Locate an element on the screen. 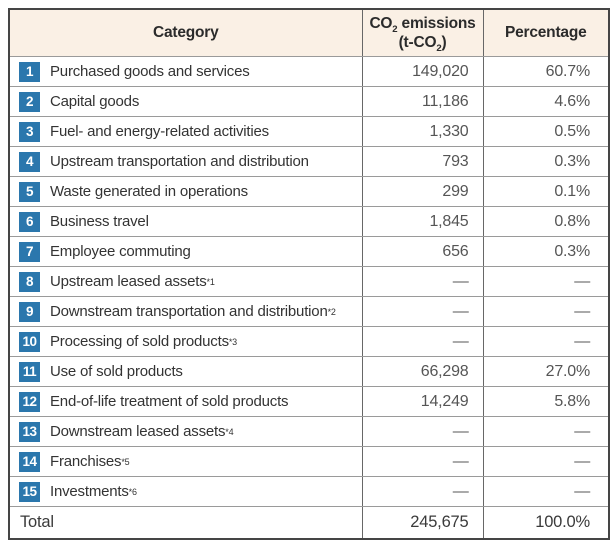  category-cell: 13 Downstream leased assets *4 is located at coordinates (185, 431).